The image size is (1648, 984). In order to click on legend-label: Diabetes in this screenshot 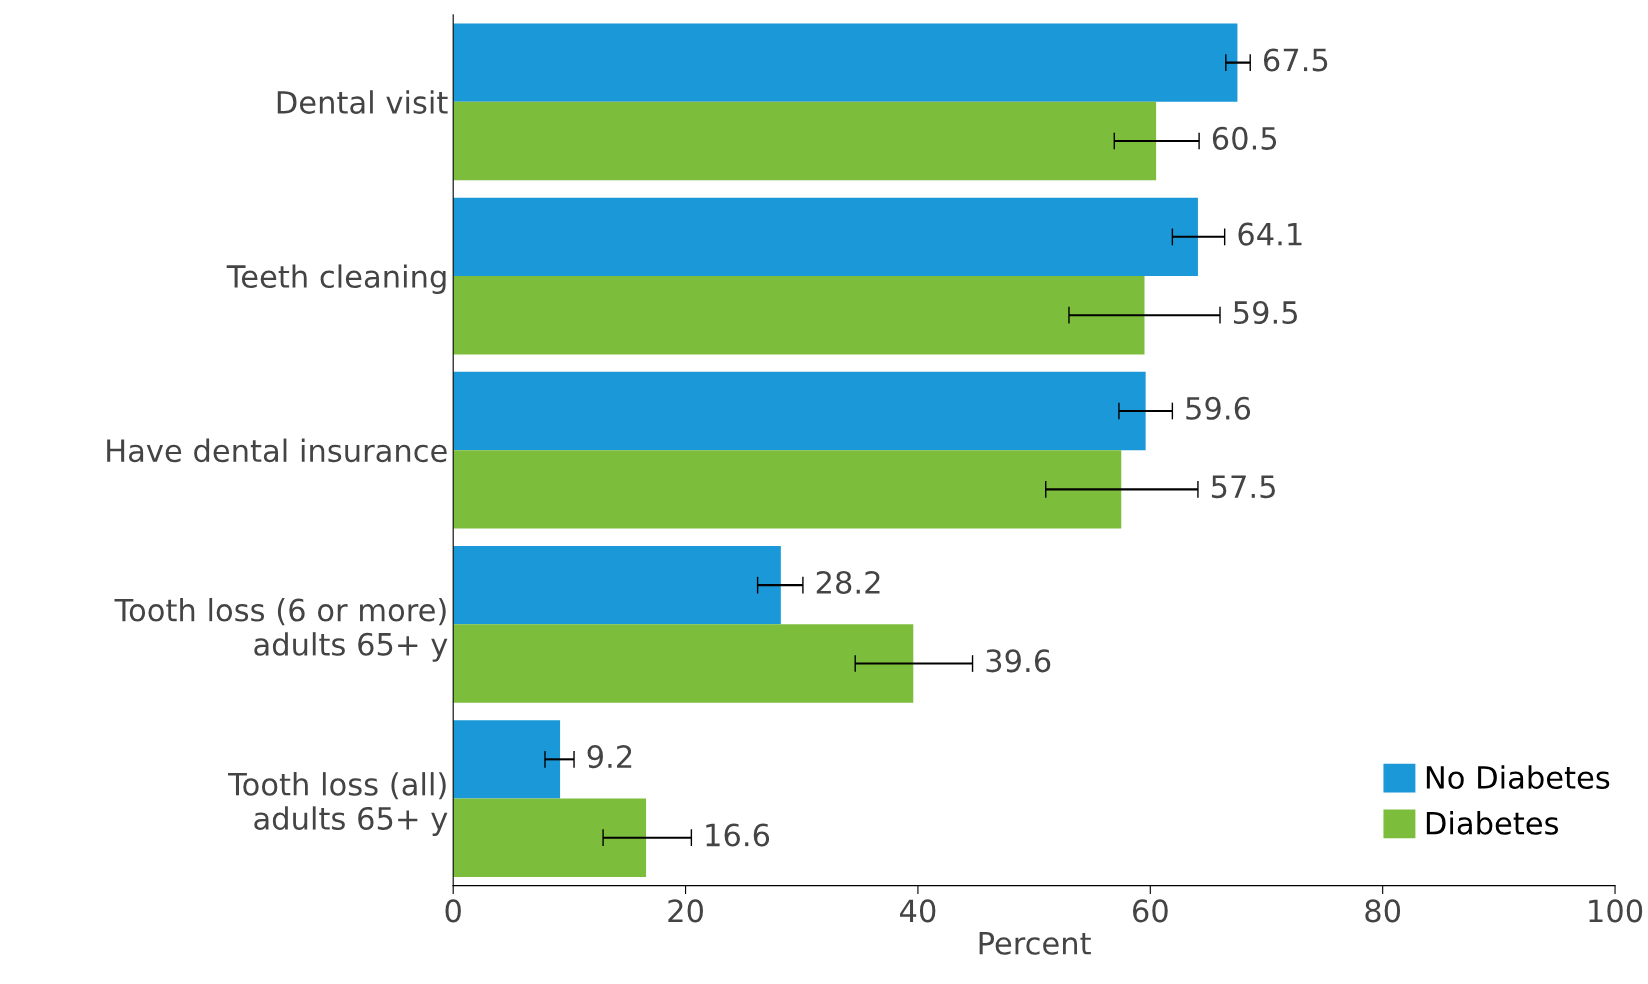, I will do `click(1492, 823)`.